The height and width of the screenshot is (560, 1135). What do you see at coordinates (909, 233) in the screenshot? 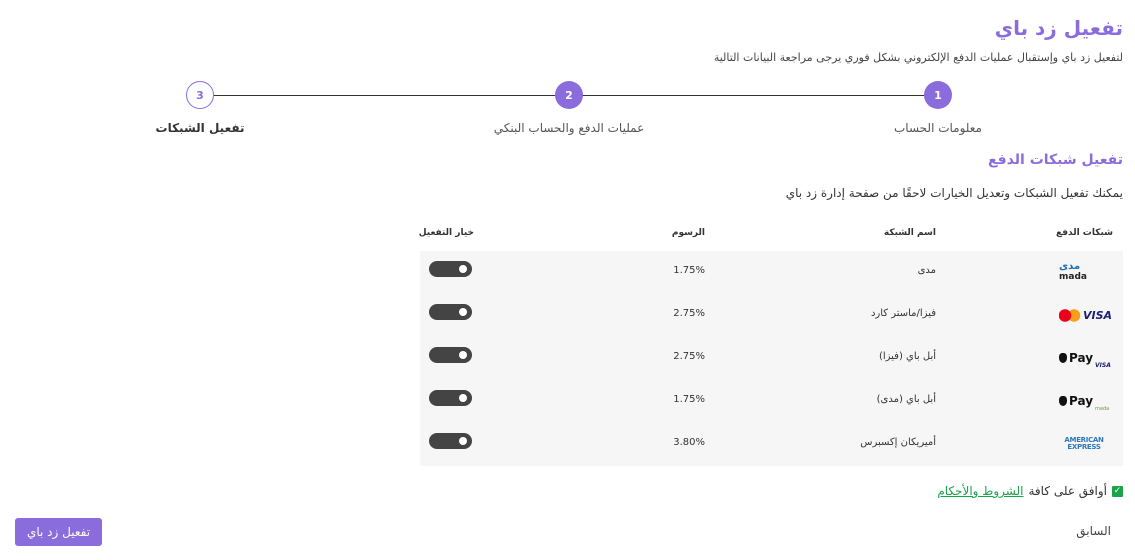
I see `column-header: اسم الشبكة` at bounding box center [909, 233].